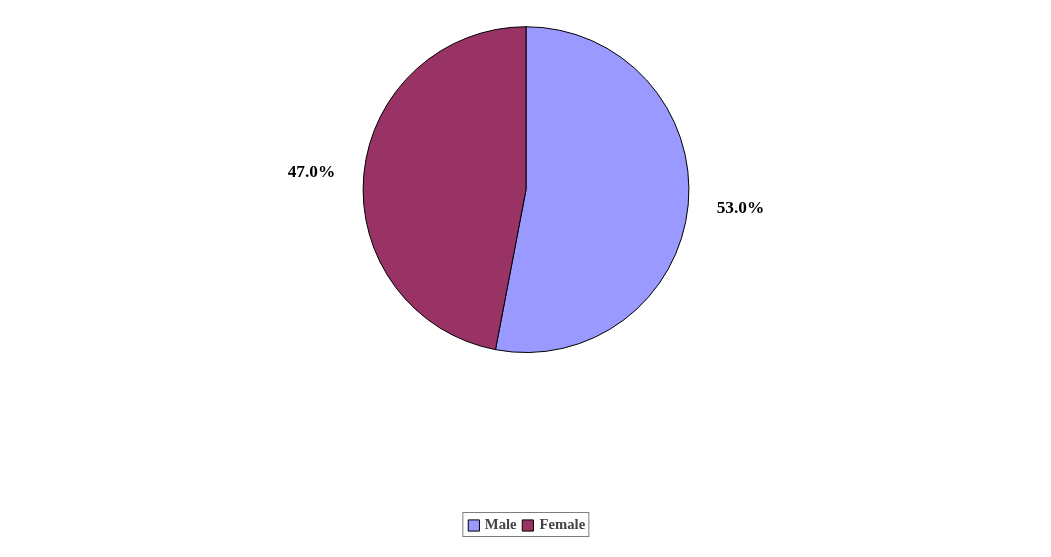  What do you see at coordinates (500, 524) in the screenshot?
I see `legend-label: Male` at bounding box center [500, 524].